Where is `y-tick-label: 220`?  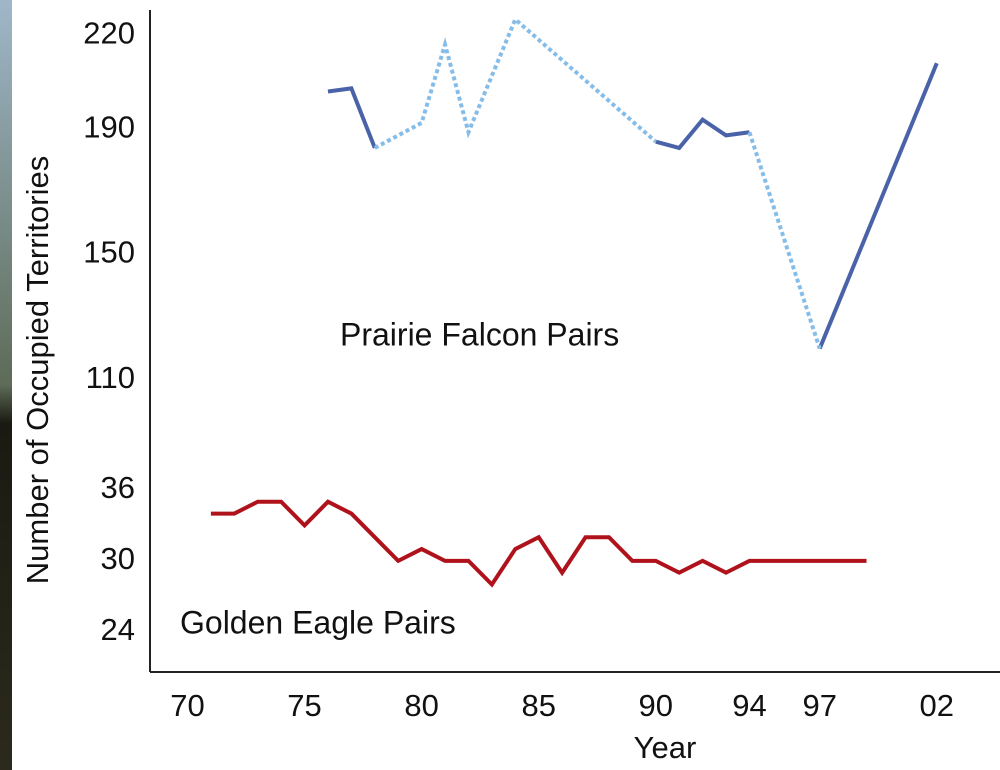
y-tick-label: 220 is located at coordinates (109, 32).